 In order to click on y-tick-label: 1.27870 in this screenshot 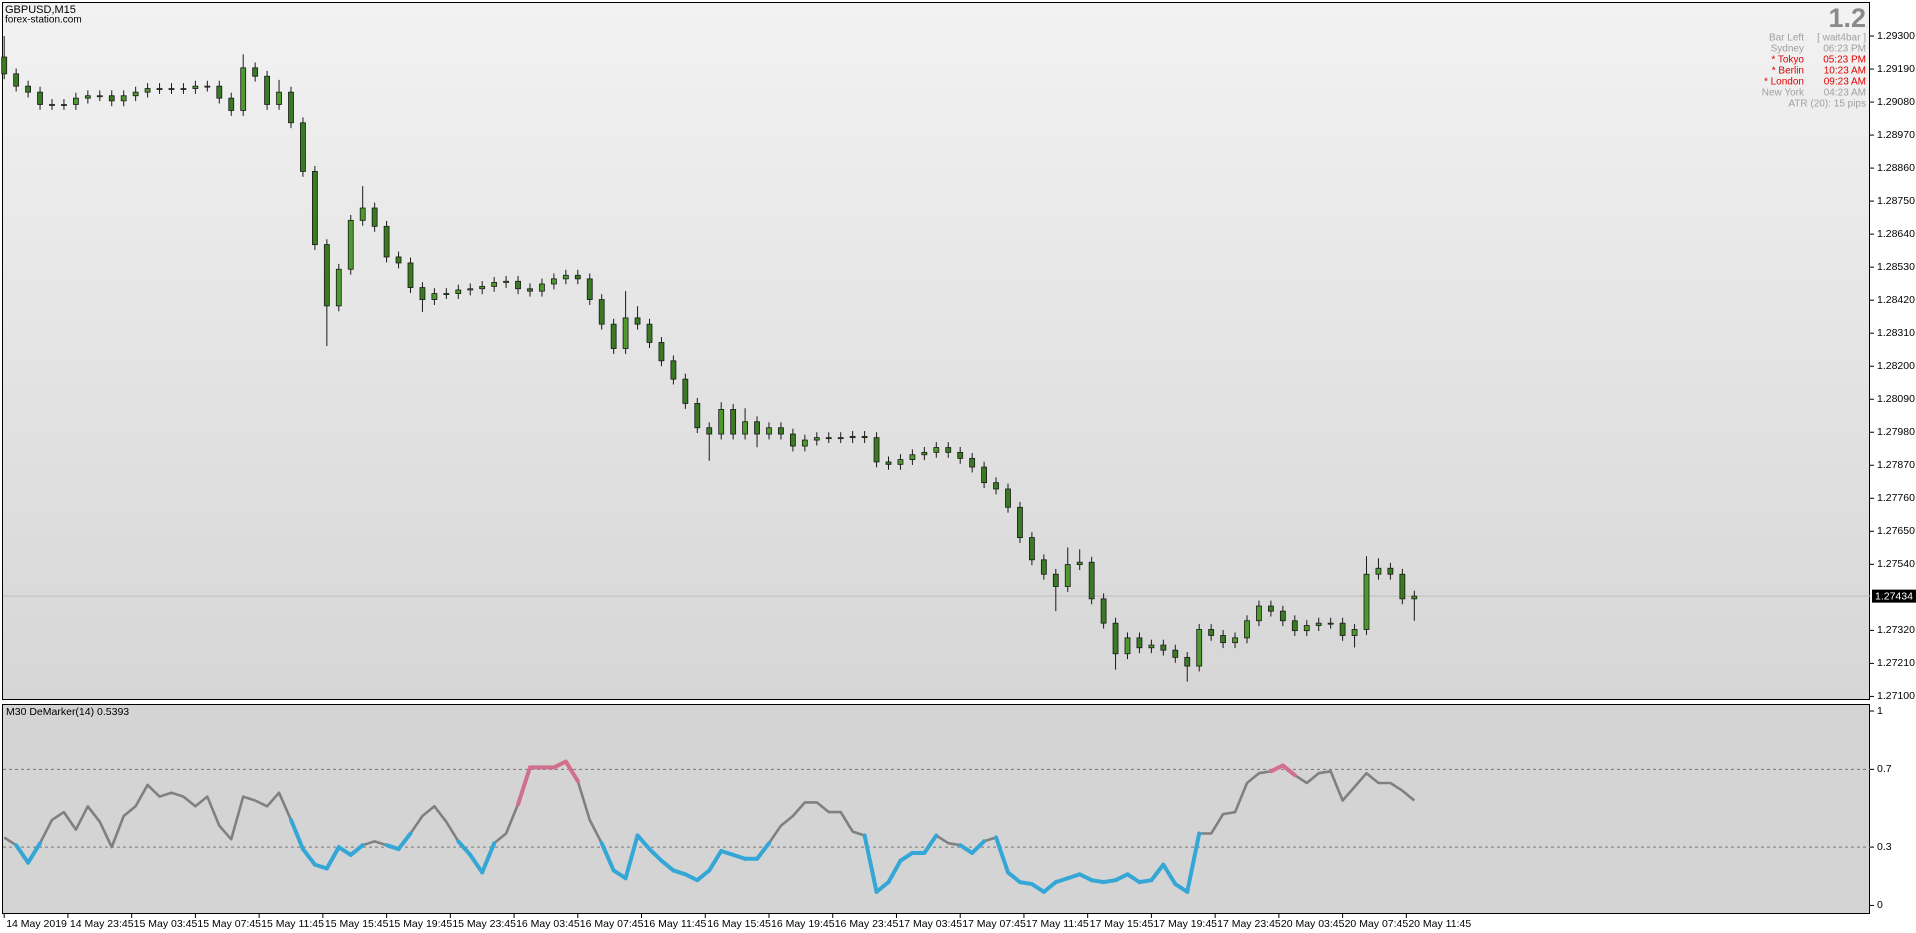, I will do `click(1896, 465)`.